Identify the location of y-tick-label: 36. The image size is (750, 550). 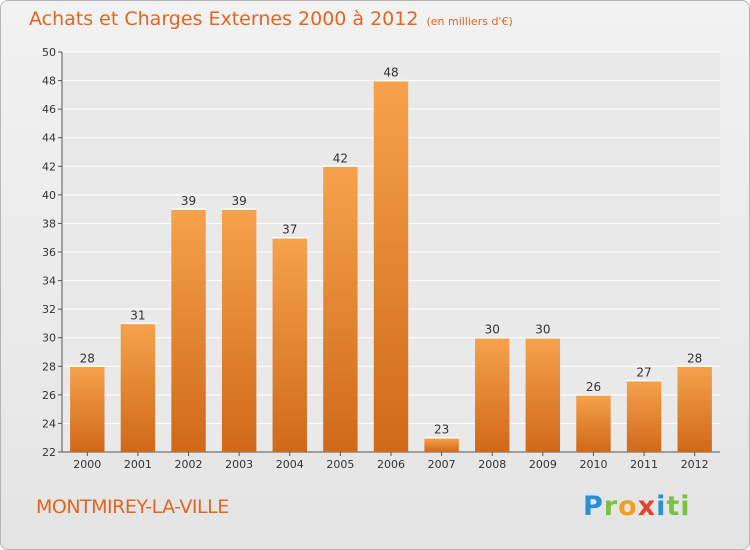
(49, 252).